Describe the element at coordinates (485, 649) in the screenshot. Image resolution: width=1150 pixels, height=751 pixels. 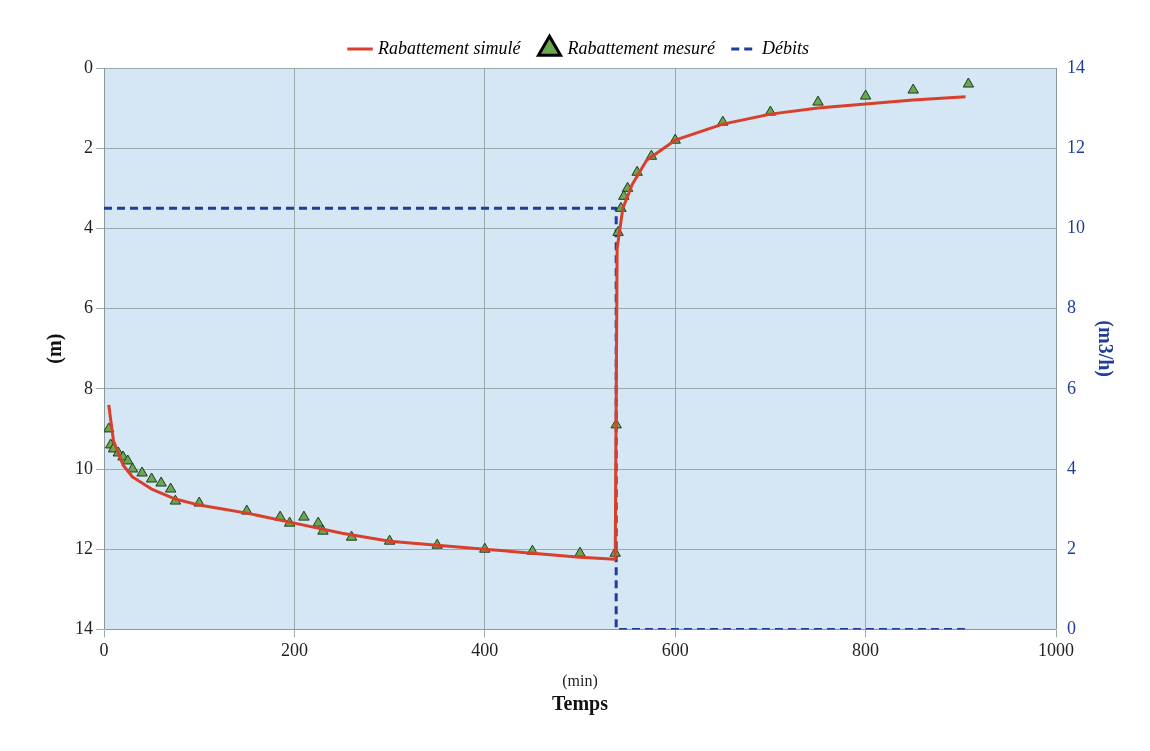
I see `x-tick-label: 400` at that location.